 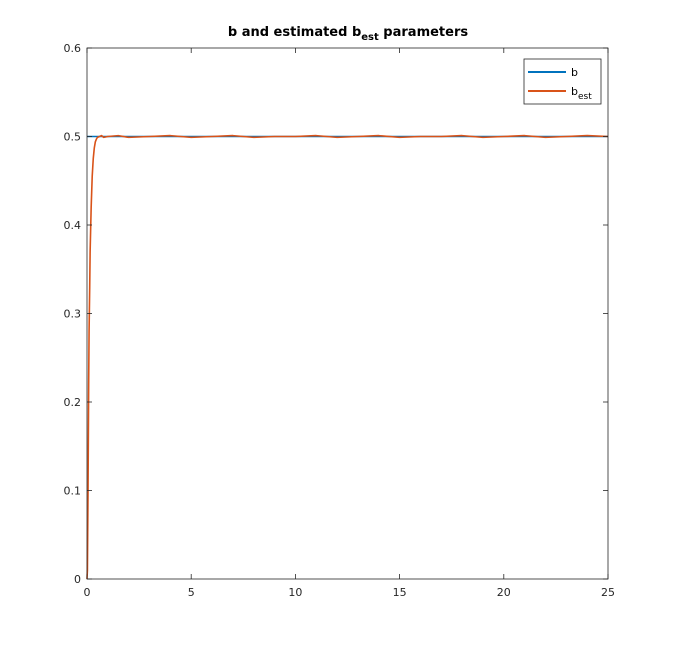 What do you see at coordinates (424, 32) in the screenshot?
I see `chart-title-suffix: parameters` at bounding box center [424, 32].